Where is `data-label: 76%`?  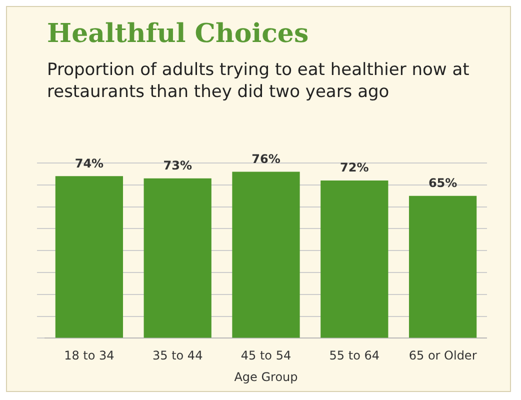
data-label: 76% is located at coordinates (266, 159).